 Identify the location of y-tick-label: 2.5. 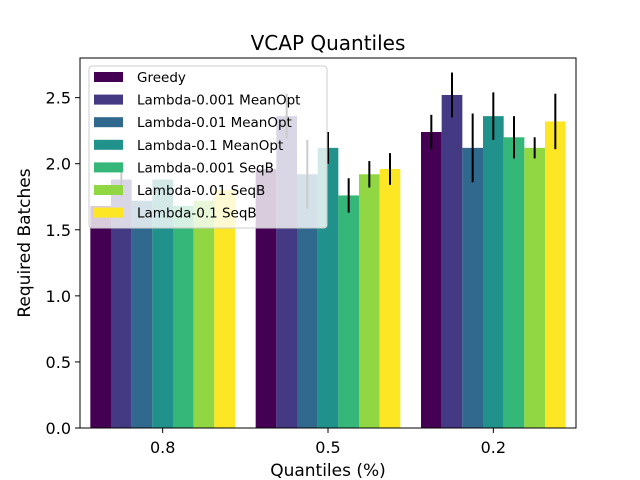
(58, 98).